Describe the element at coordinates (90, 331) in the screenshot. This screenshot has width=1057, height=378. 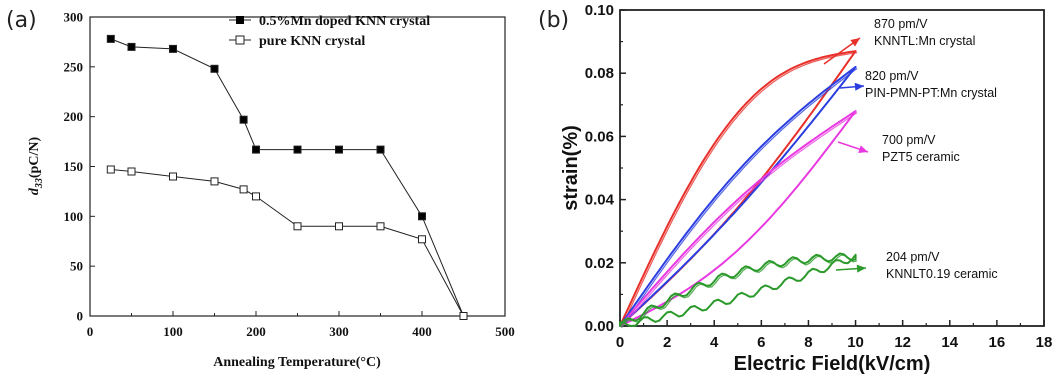
I see `x-tick-label-a: 0` at that location.